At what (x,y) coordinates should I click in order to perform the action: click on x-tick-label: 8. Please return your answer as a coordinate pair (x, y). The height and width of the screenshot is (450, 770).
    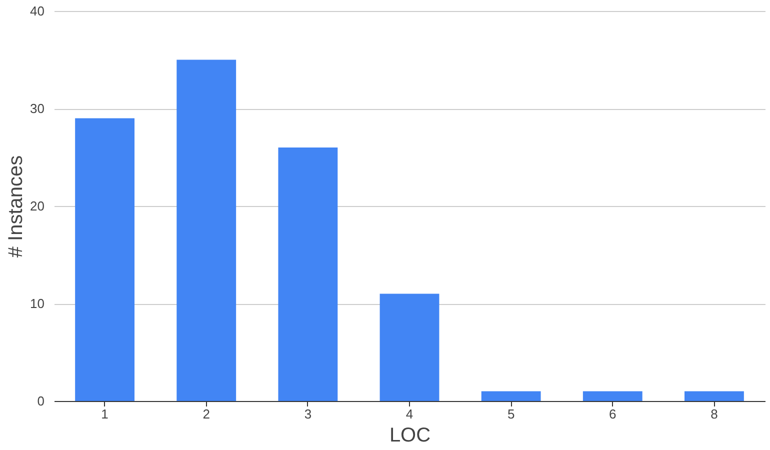
    Looking at the image, I should click on (714, 414).